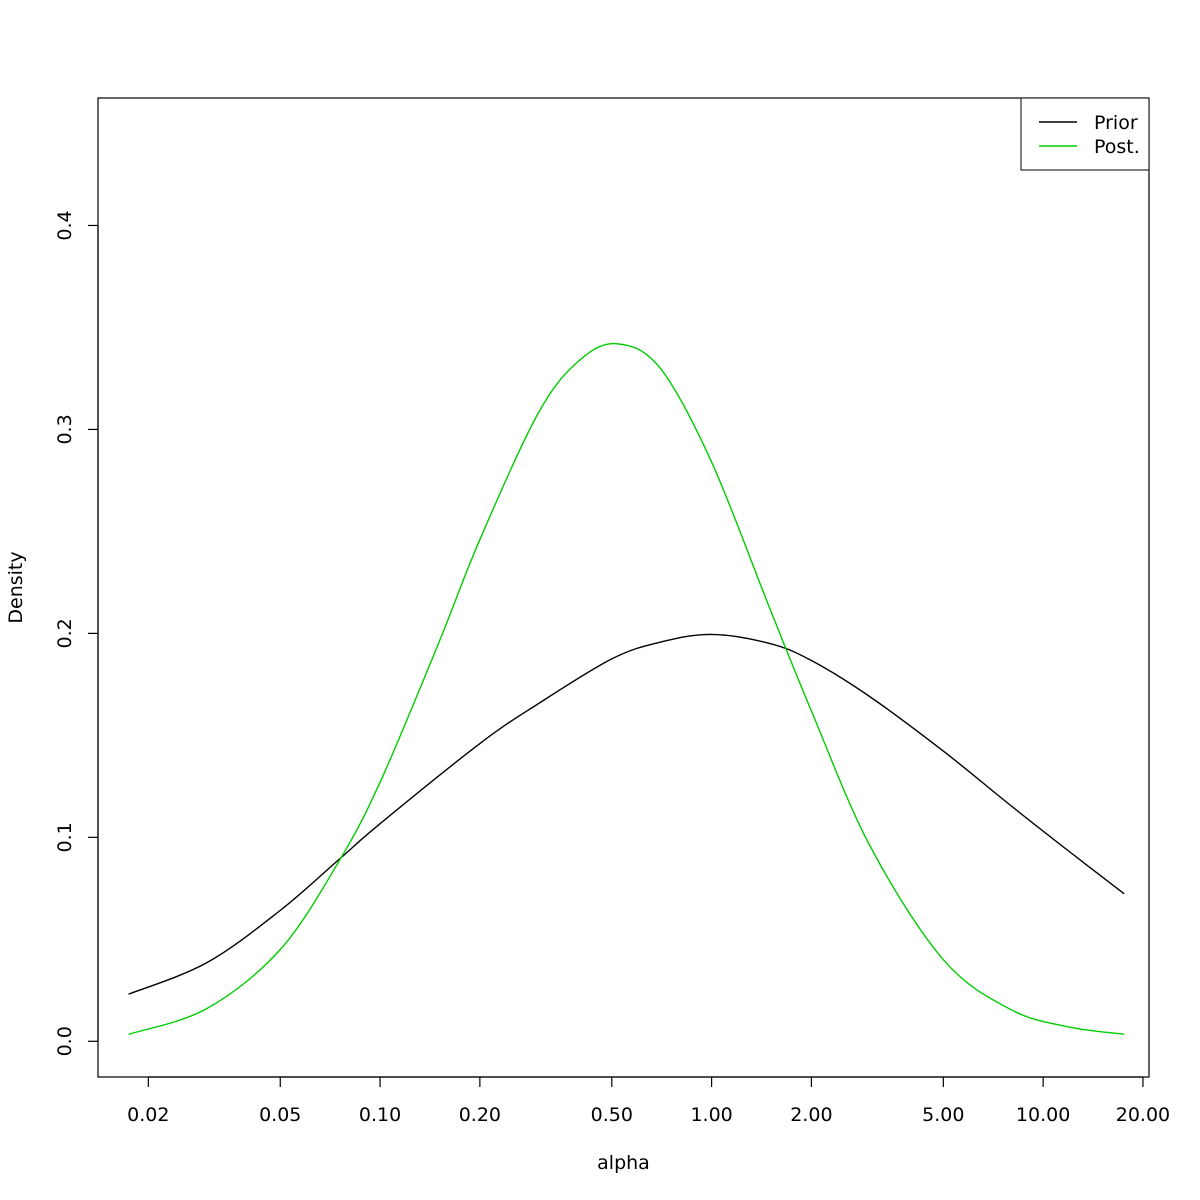 The width and height of the screenshot is (1200, 1200). What do you see at coordinates (623, 1163) in the screenshot?
I see `x-axis-title: alpha` at bounding box center [623, 1163].